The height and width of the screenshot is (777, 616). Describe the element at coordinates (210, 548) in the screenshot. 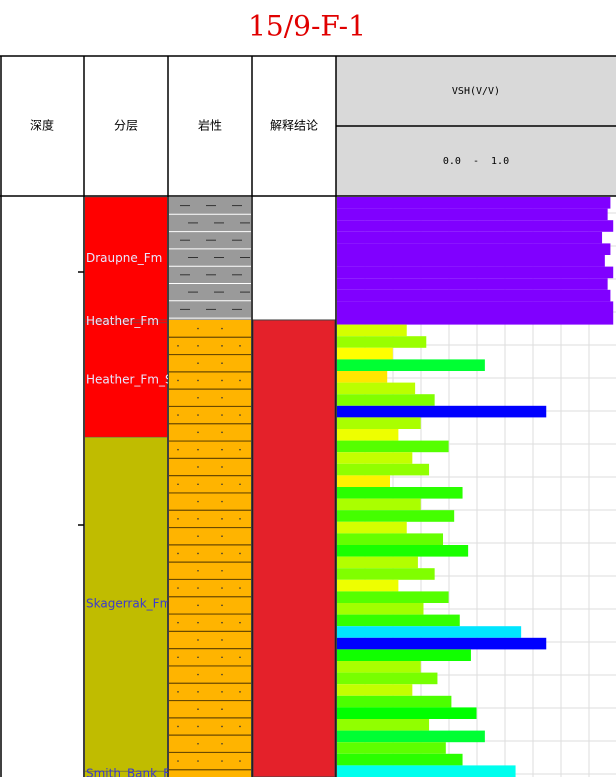

I see `lithology` at that location.